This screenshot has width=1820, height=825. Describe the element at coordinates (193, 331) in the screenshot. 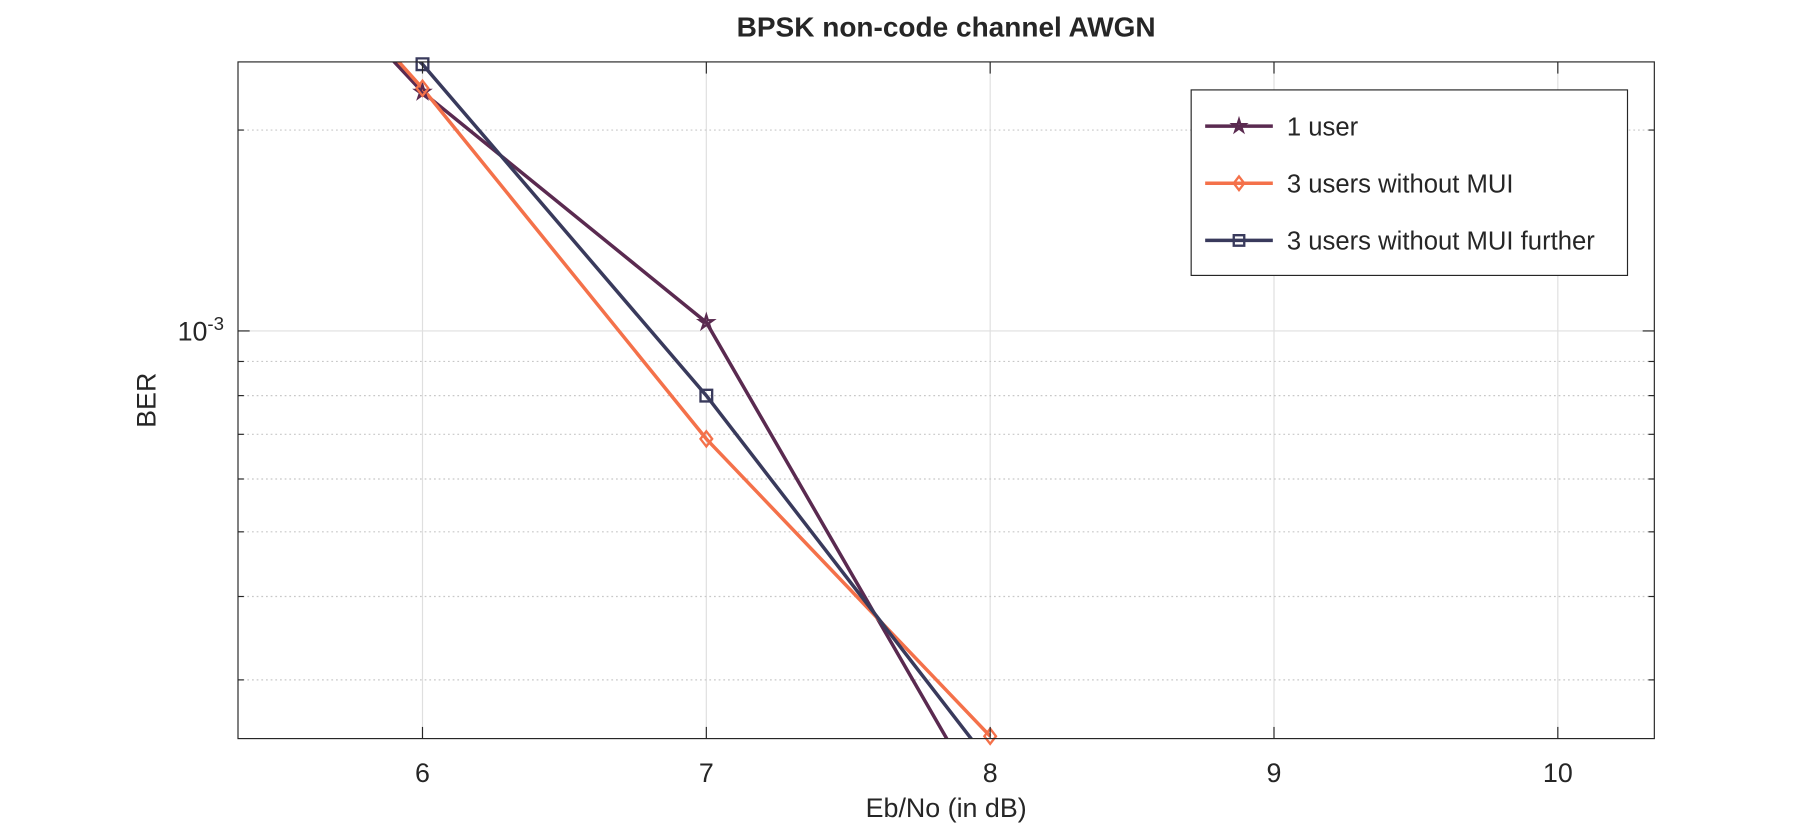

I see `y-tick-base: 10` at that location.